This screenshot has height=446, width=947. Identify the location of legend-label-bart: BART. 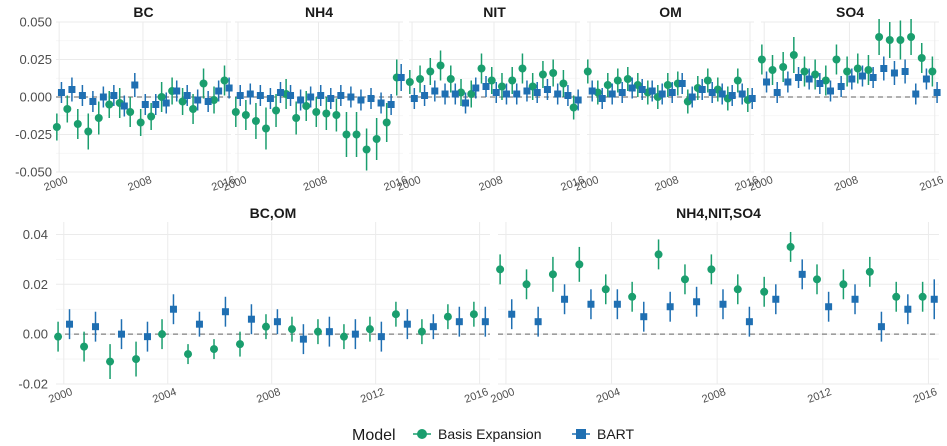
(616, 434).